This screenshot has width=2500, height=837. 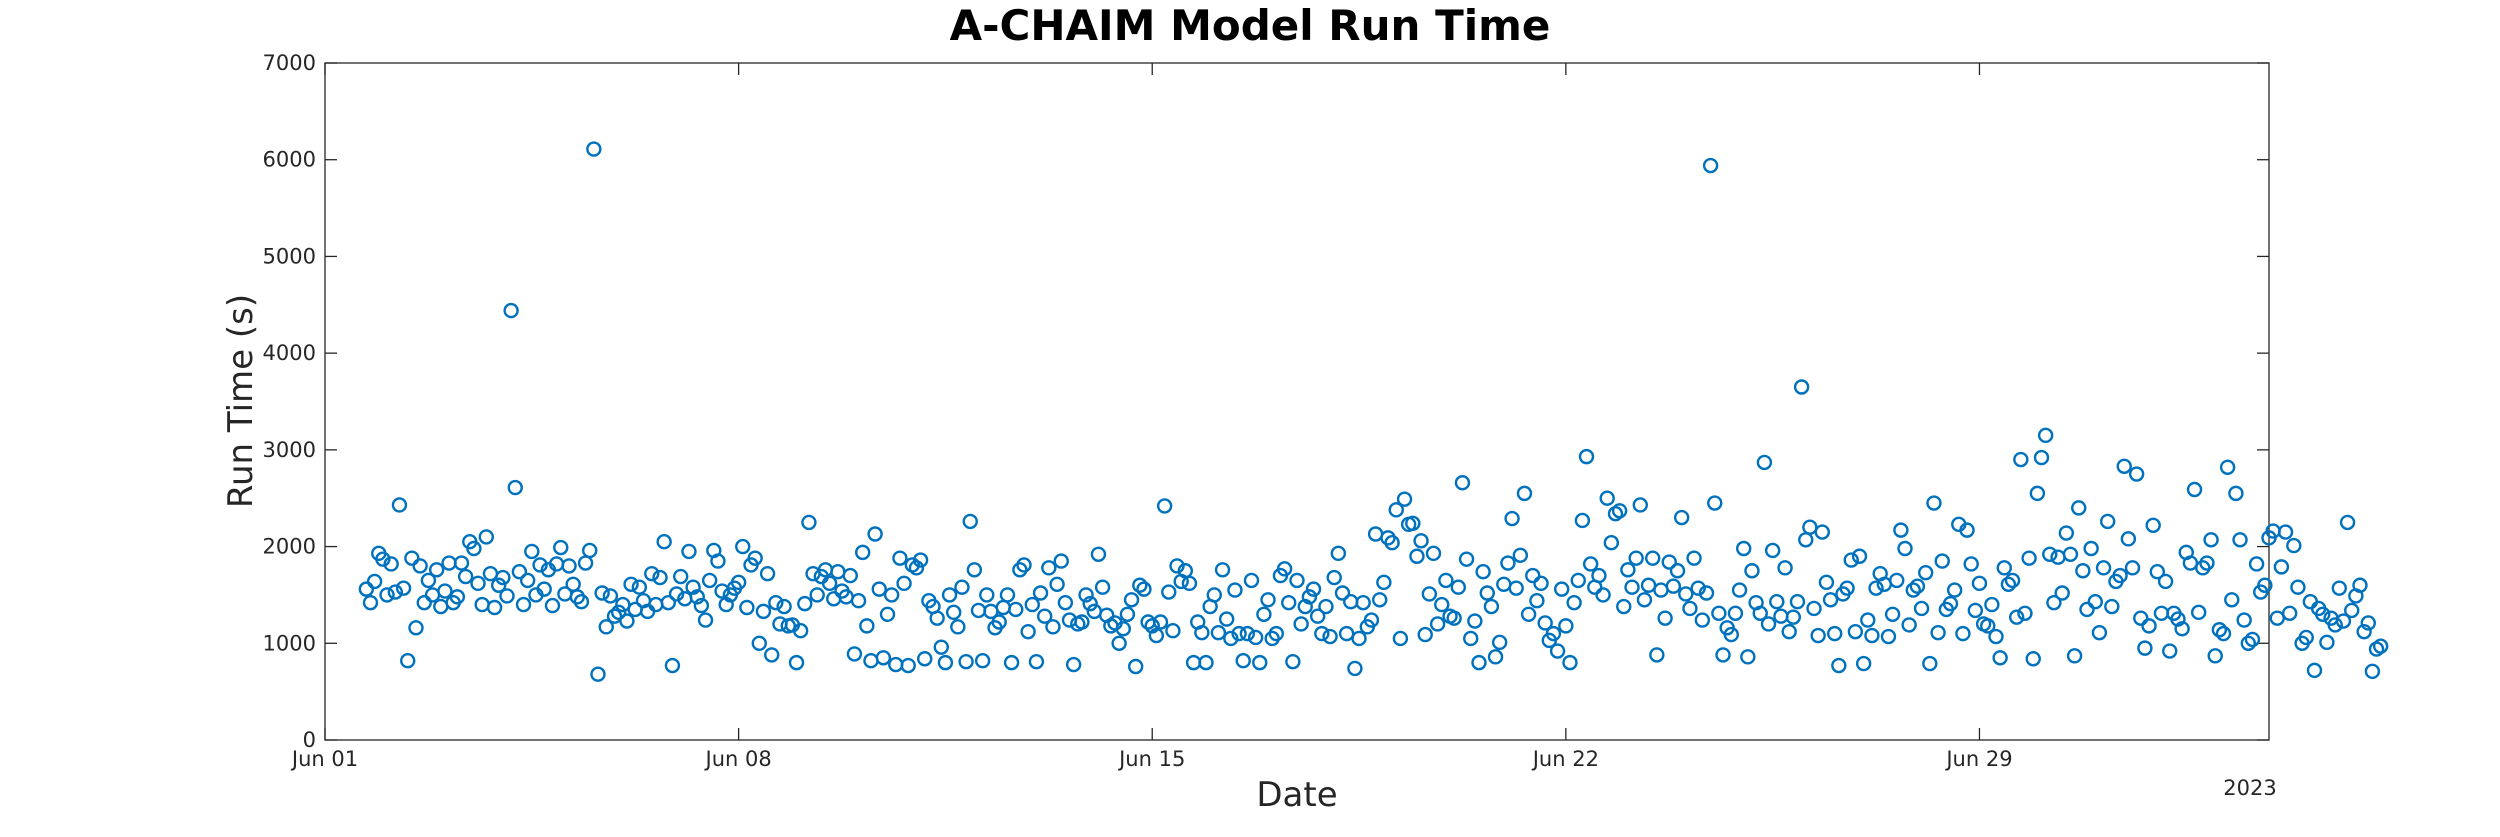 What do you see at coordinates (289, 63) in the screenshot?
I see `y-tick-label: 7000` at bounding box center [289, 63].